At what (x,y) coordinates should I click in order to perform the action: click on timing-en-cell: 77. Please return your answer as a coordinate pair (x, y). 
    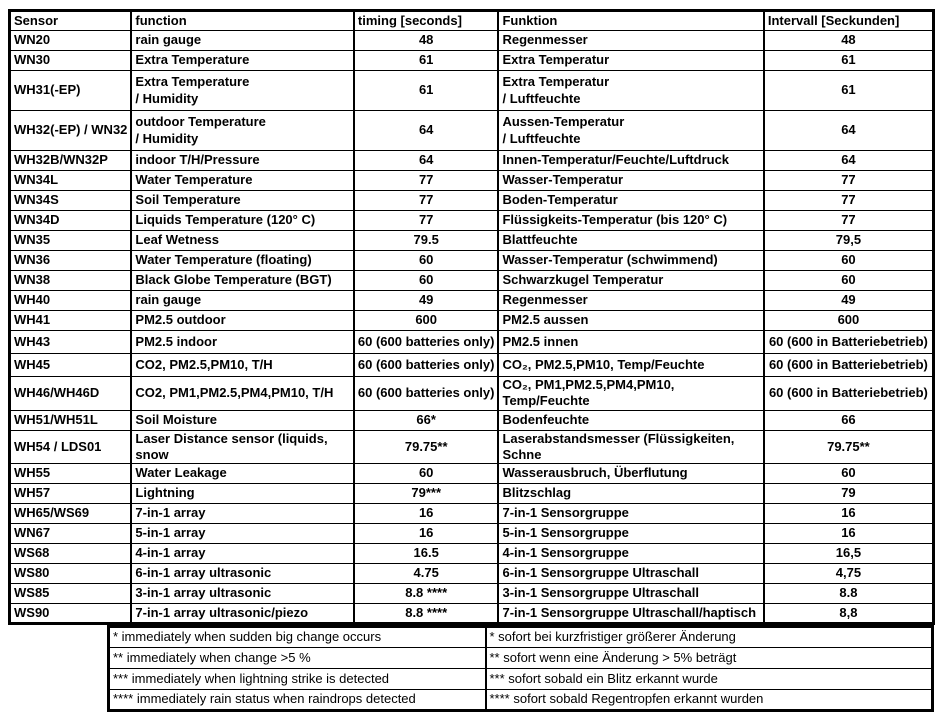
    Looking at the image, I should click on (426, 200).